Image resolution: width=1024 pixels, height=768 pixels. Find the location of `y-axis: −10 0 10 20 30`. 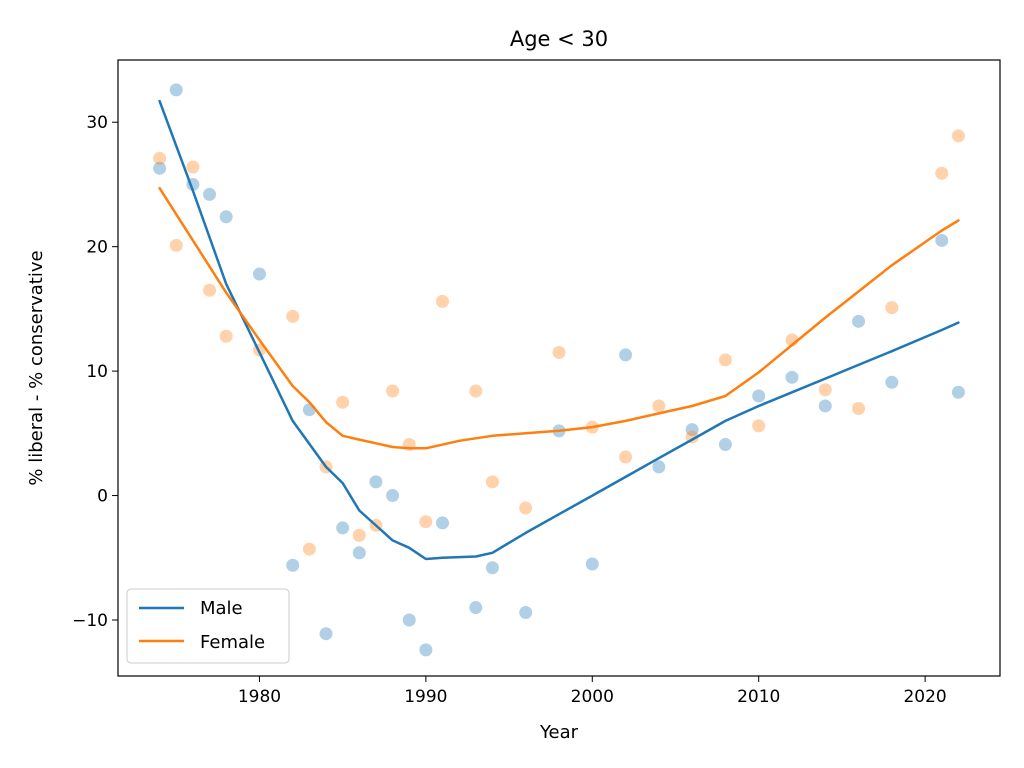

y-axis: −10 0 10 20 30 is located at coordinates (95, 372).